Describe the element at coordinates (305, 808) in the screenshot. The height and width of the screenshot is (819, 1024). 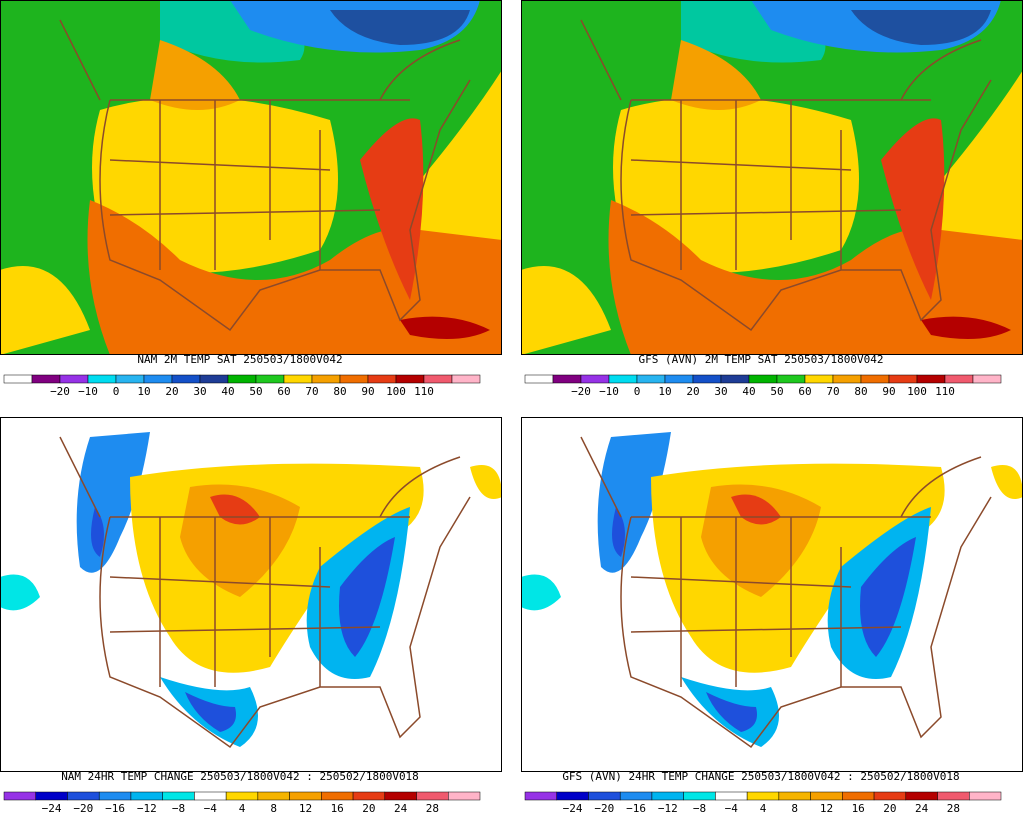
I see `colorbar-label: 12` at that location.